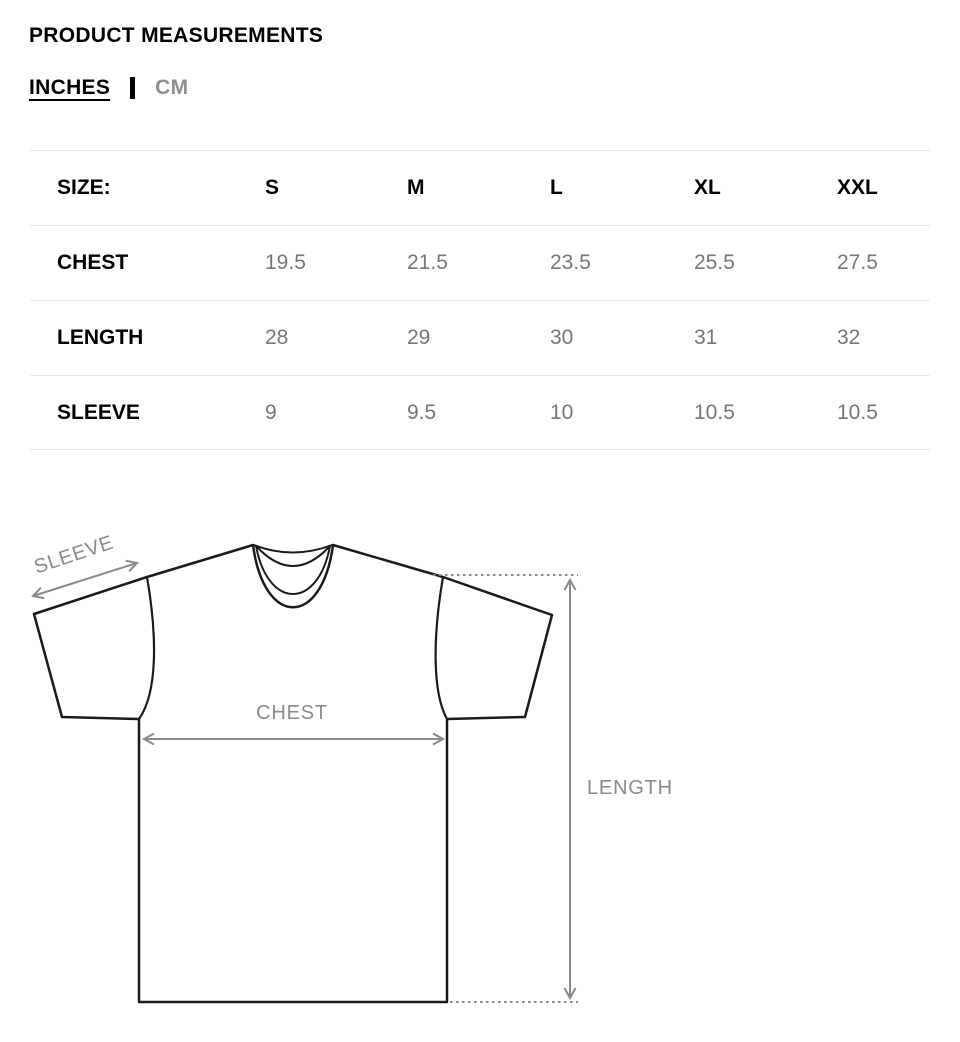  What do you see at coordinates (70, 87) in the screenshot?
I see `unit-inches-button: INCHES` at bounding box center [70, 87].